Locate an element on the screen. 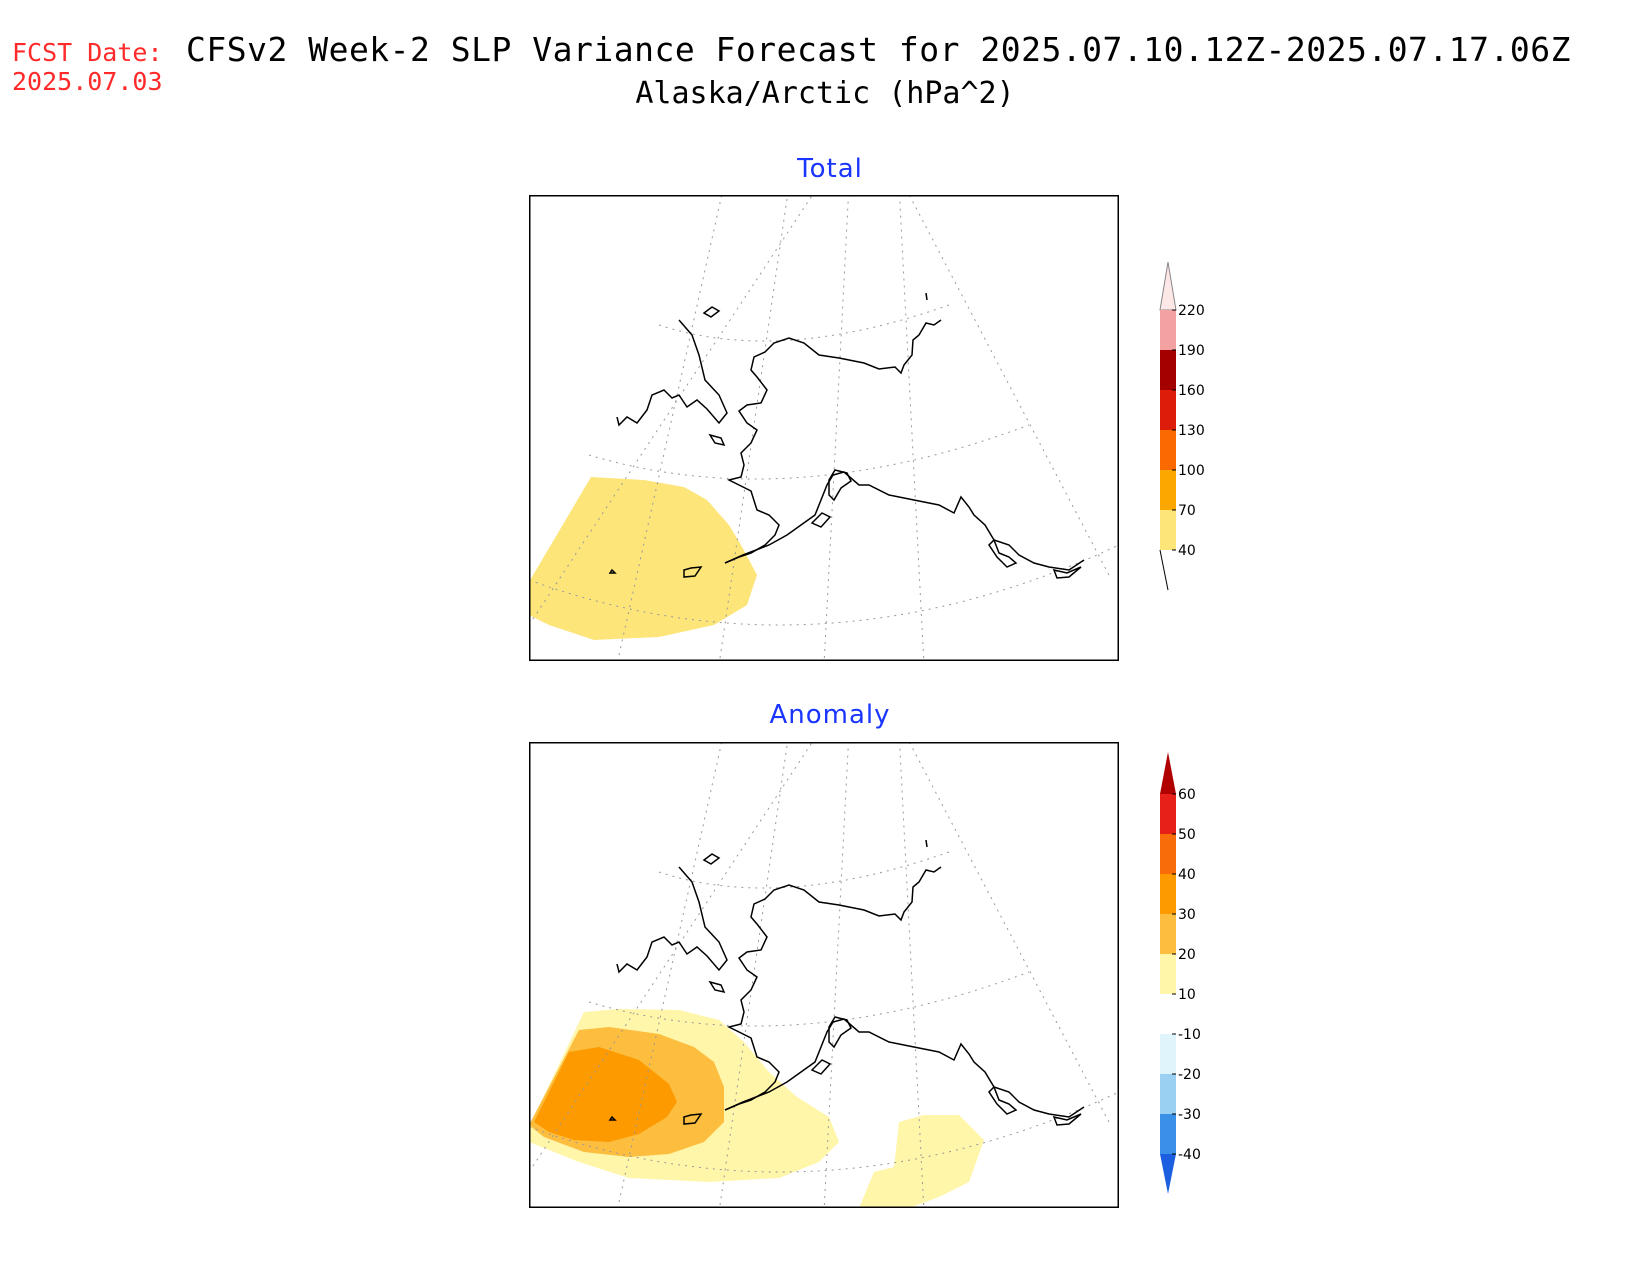 This screenshot has height=1275, width=1650. anomaly-colorbar-label: 50 is located at coordinates (1187, 835).